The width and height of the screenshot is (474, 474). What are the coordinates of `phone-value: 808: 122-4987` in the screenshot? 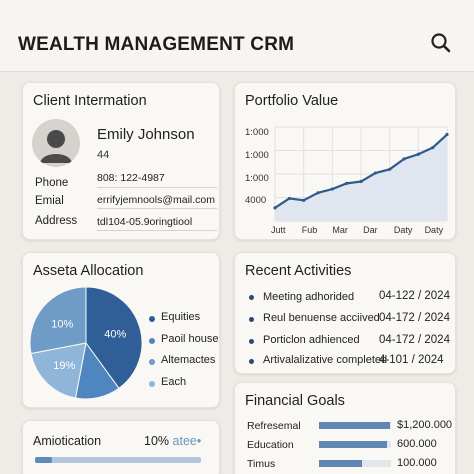 It's located at (131, 178).